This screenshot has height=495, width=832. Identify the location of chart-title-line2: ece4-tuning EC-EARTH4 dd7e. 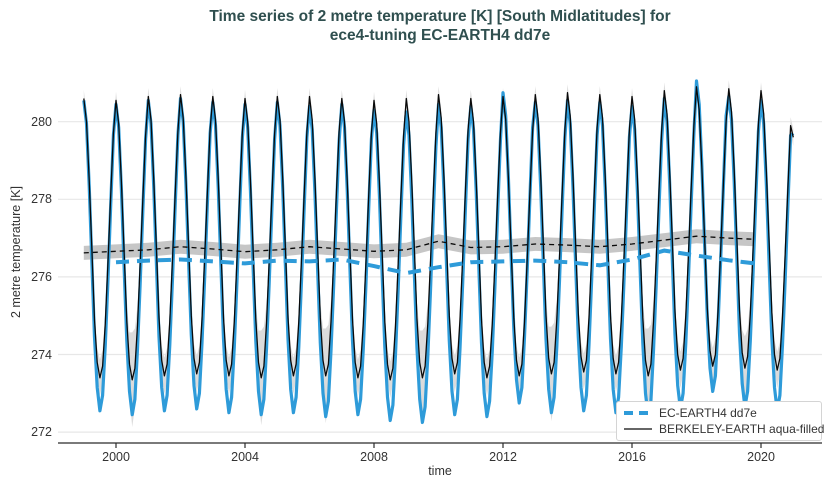
(440, 35).